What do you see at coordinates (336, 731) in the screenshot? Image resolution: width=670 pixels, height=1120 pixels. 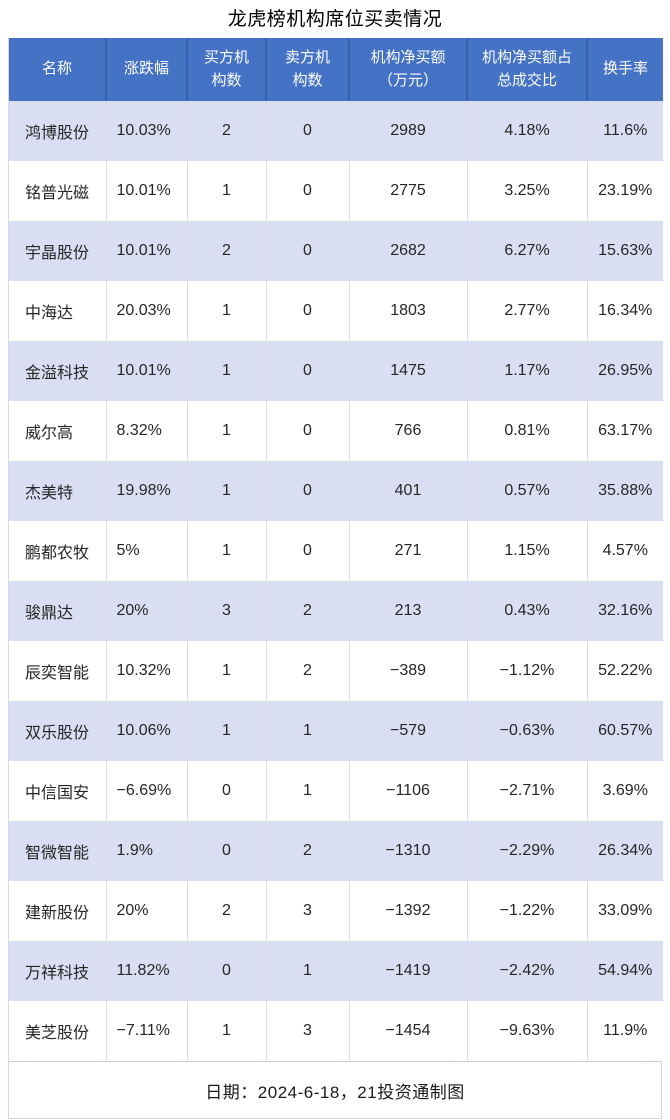 I see `table-row: 双乐股份 10.06% 1 1 −579 −0.63% 60.57%` at bounding box center [336, 731].